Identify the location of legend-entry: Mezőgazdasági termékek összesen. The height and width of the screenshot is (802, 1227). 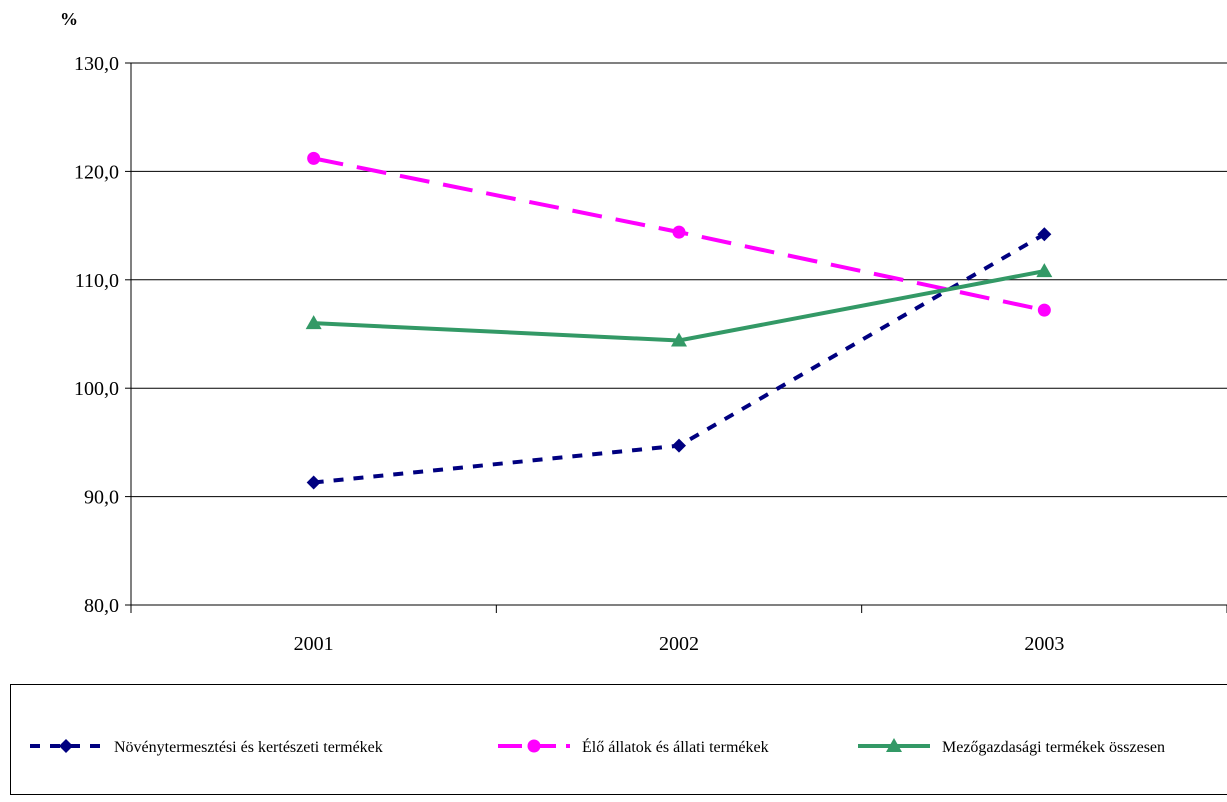
(1011, 747).